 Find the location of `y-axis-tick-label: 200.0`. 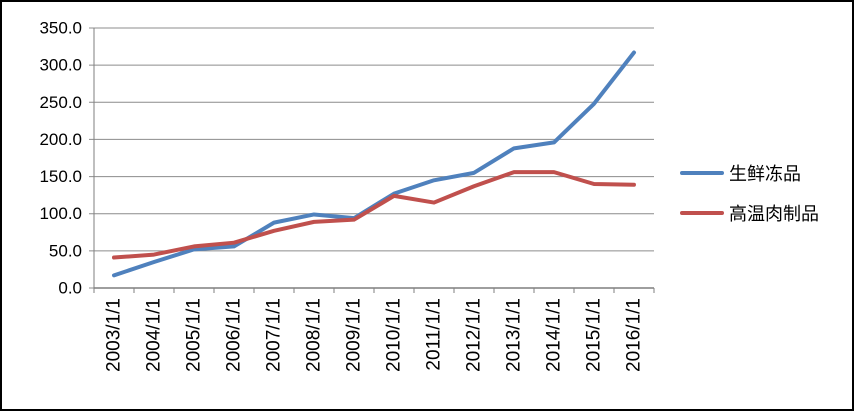

y-axis-tick-label: 200.0 is located at coordinates (60, 139).